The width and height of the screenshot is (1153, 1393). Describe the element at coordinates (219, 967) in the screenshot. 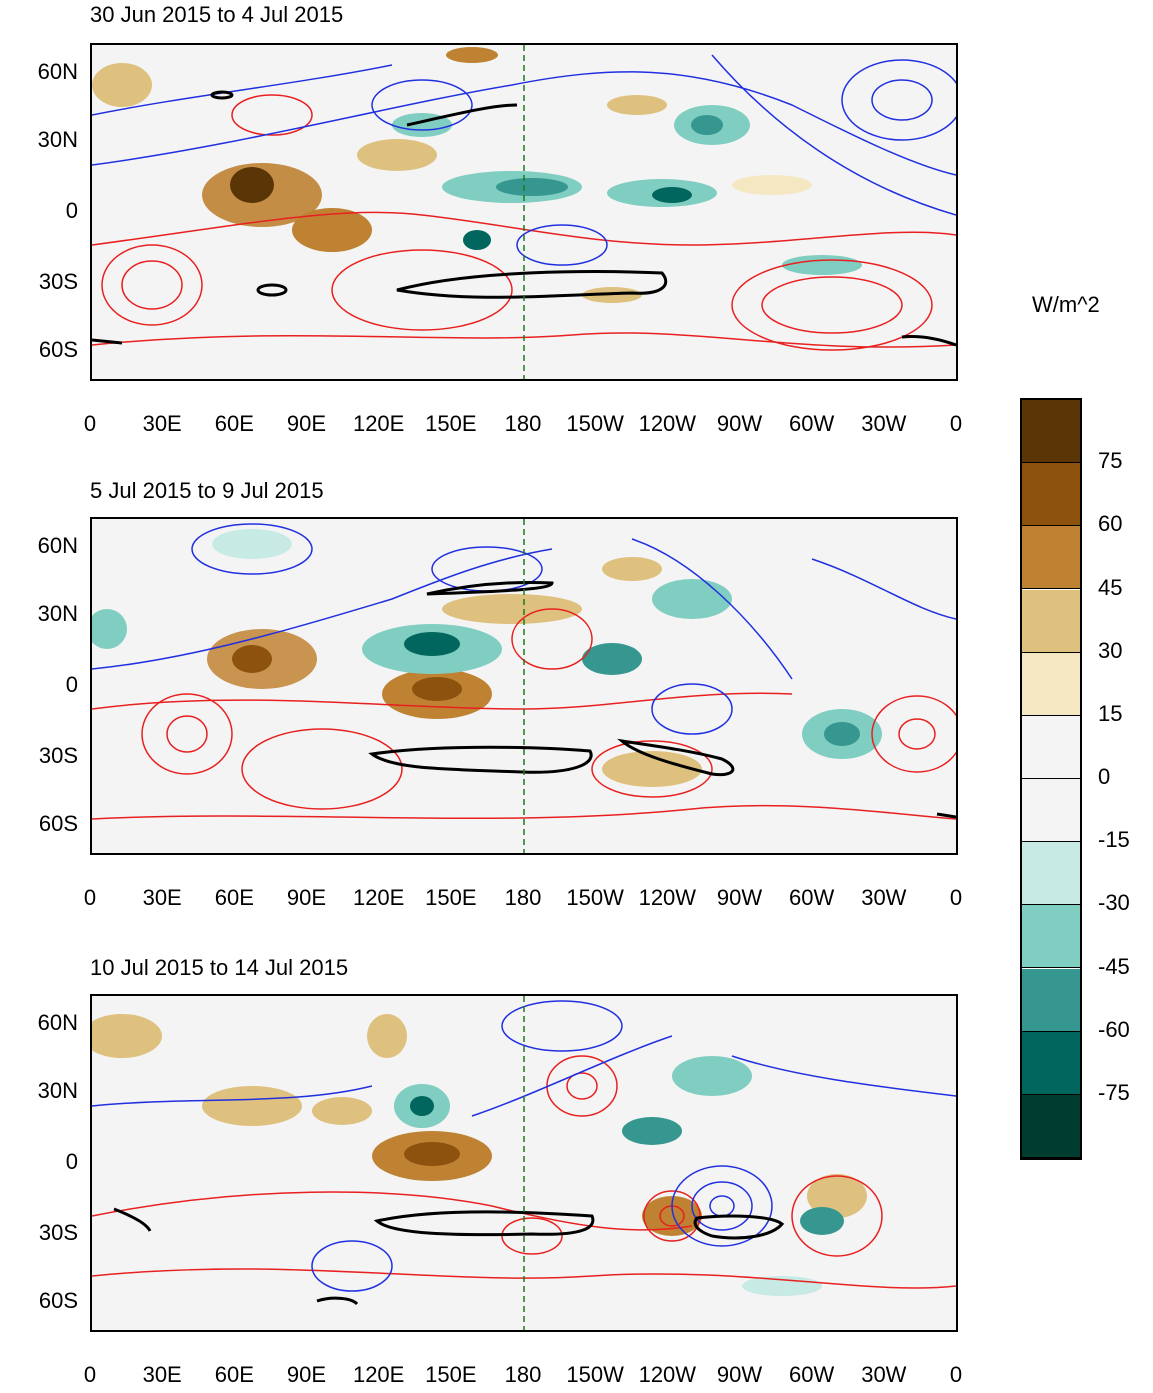

I see `panel-title: 10 Jul 2015 to 14 Jul 2015` at that location.